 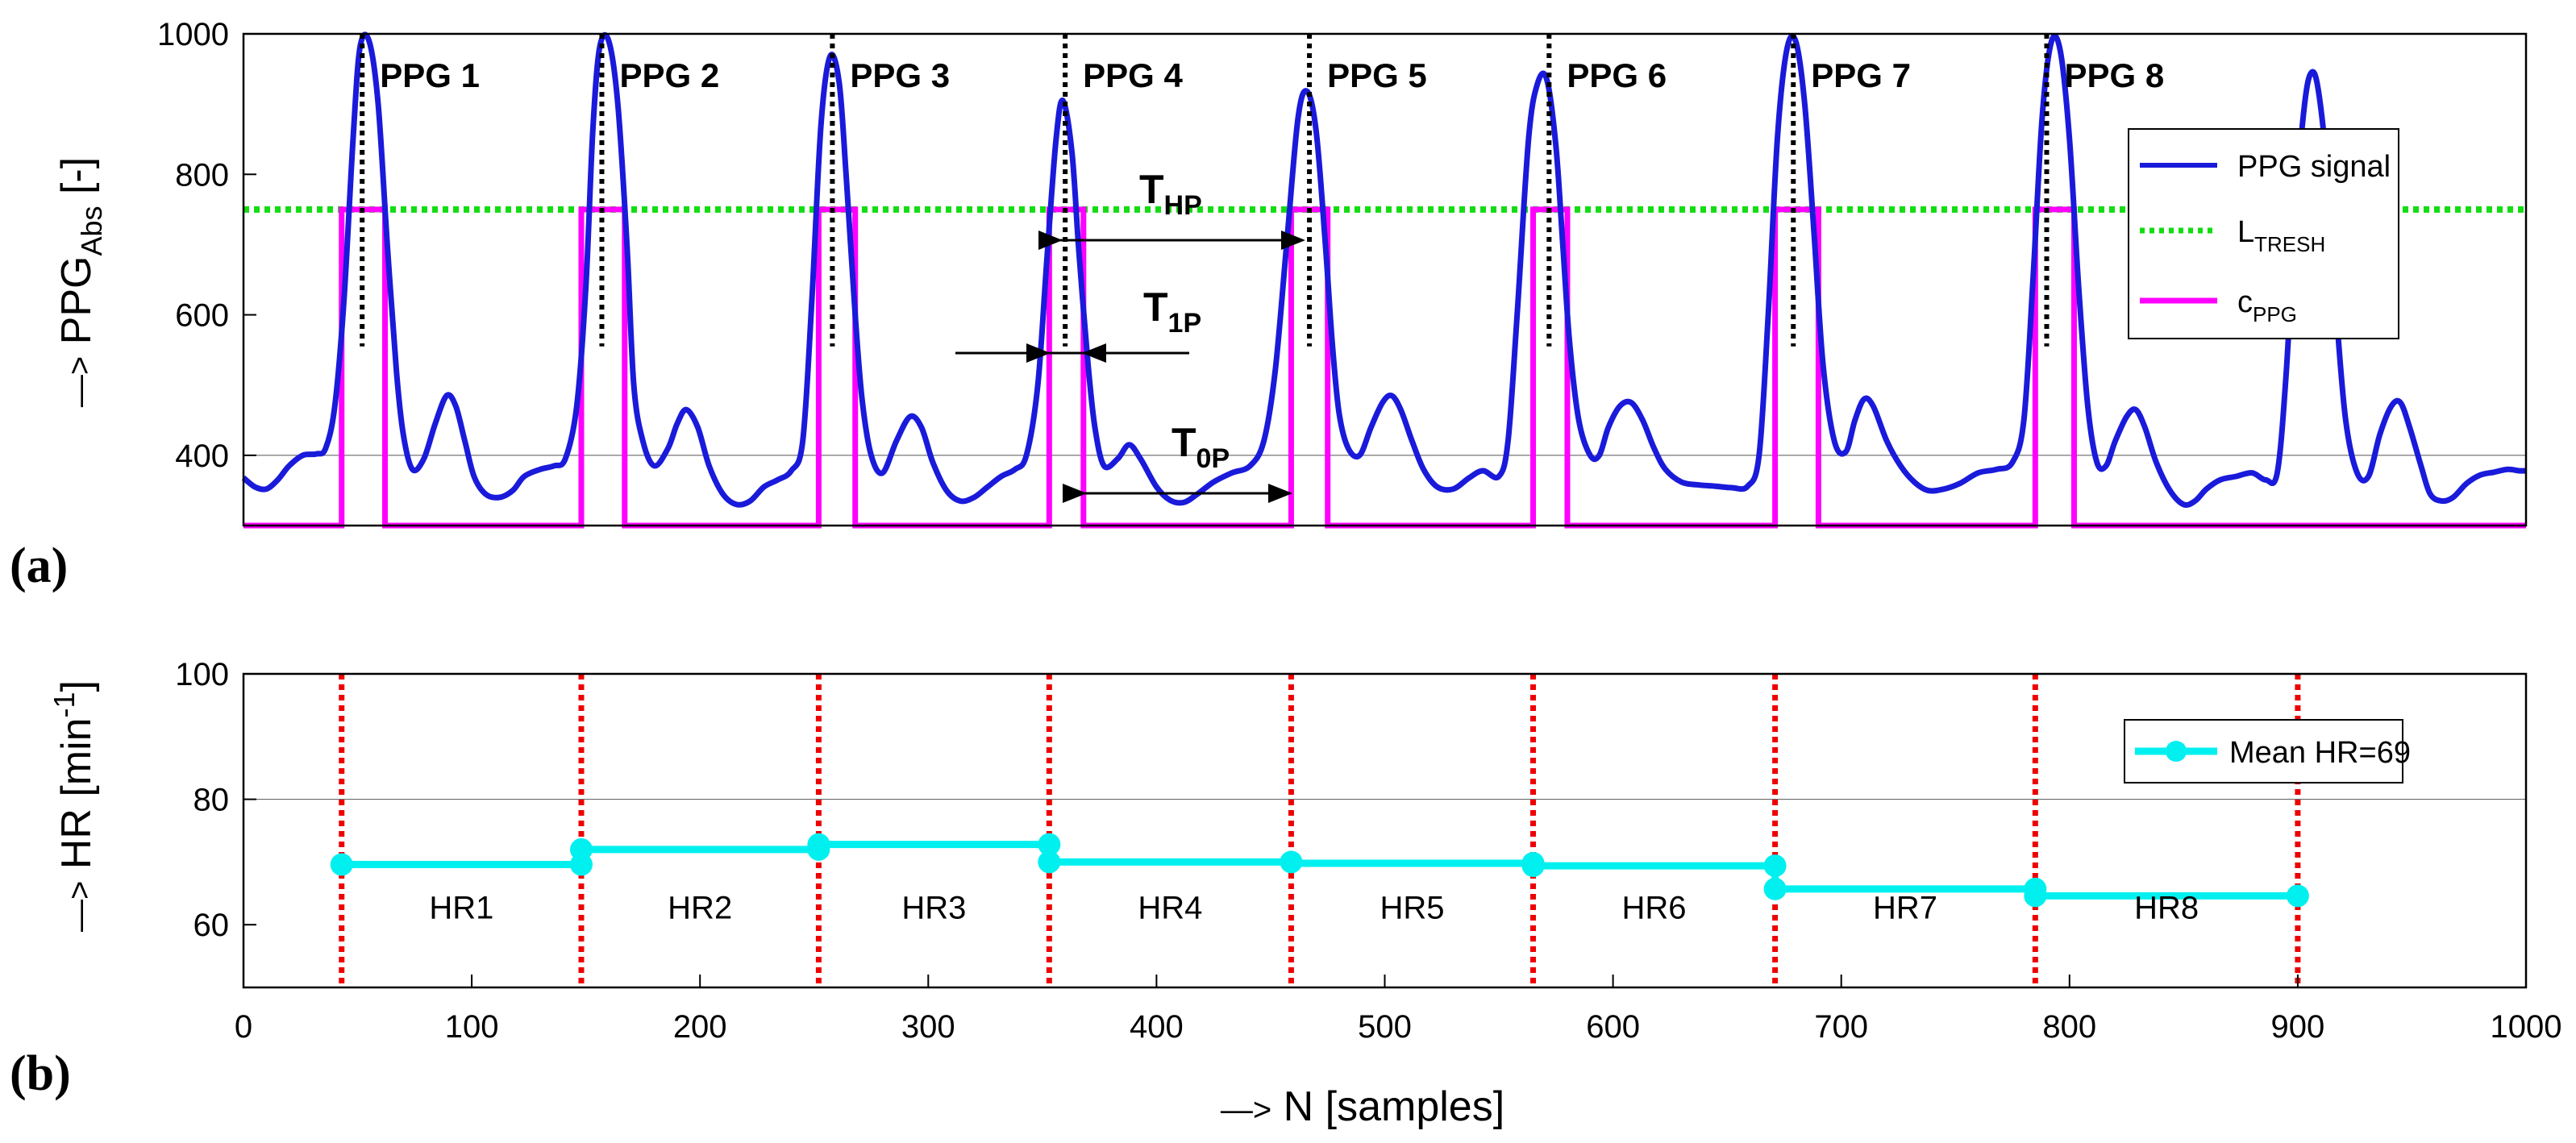 I want to click on legend-top: PPG signal LTRESH cPPG, so click(x=2264, y=233).